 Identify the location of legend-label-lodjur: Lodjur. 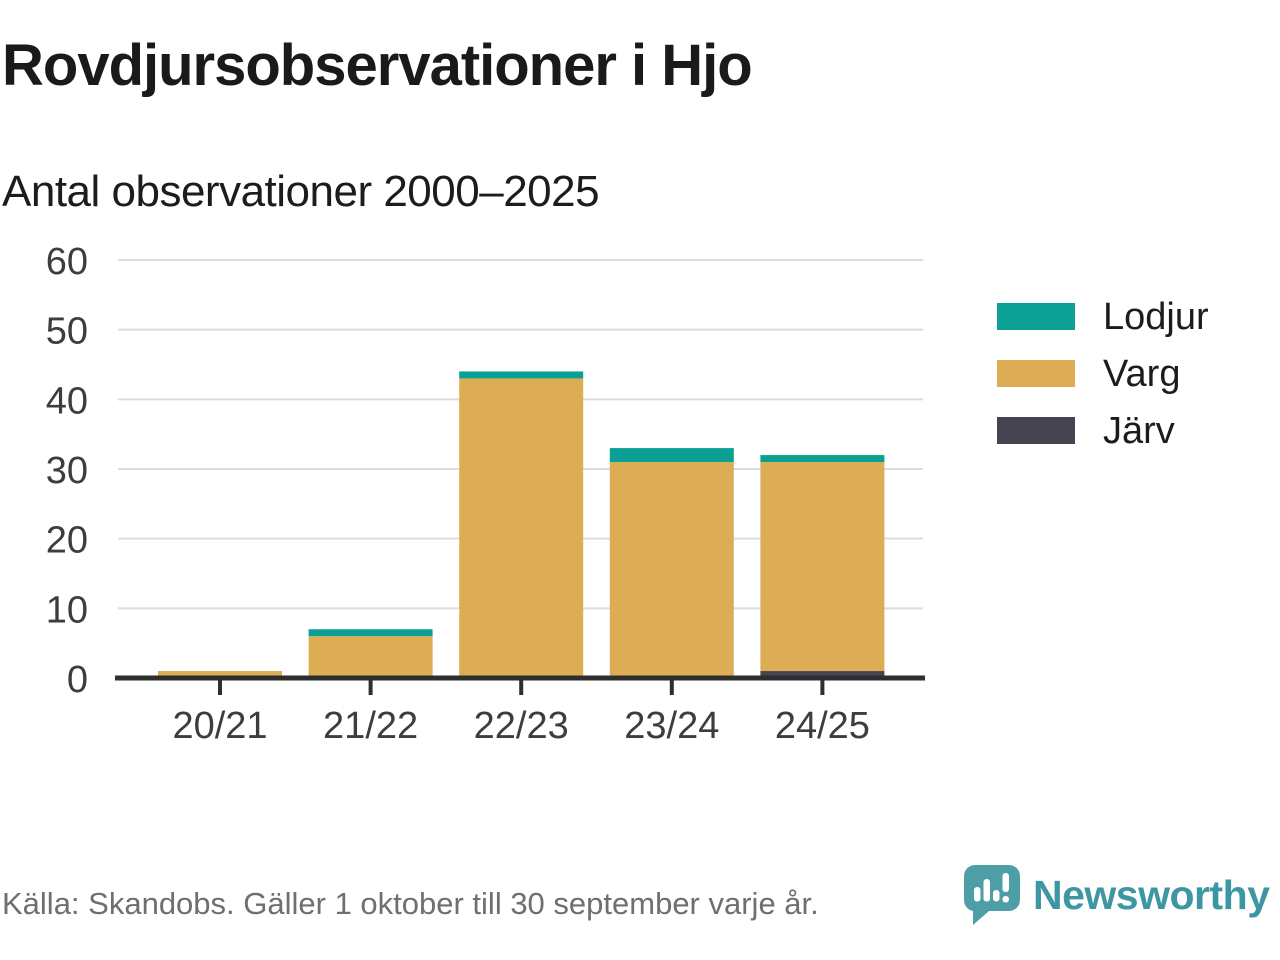
(1156, 316).